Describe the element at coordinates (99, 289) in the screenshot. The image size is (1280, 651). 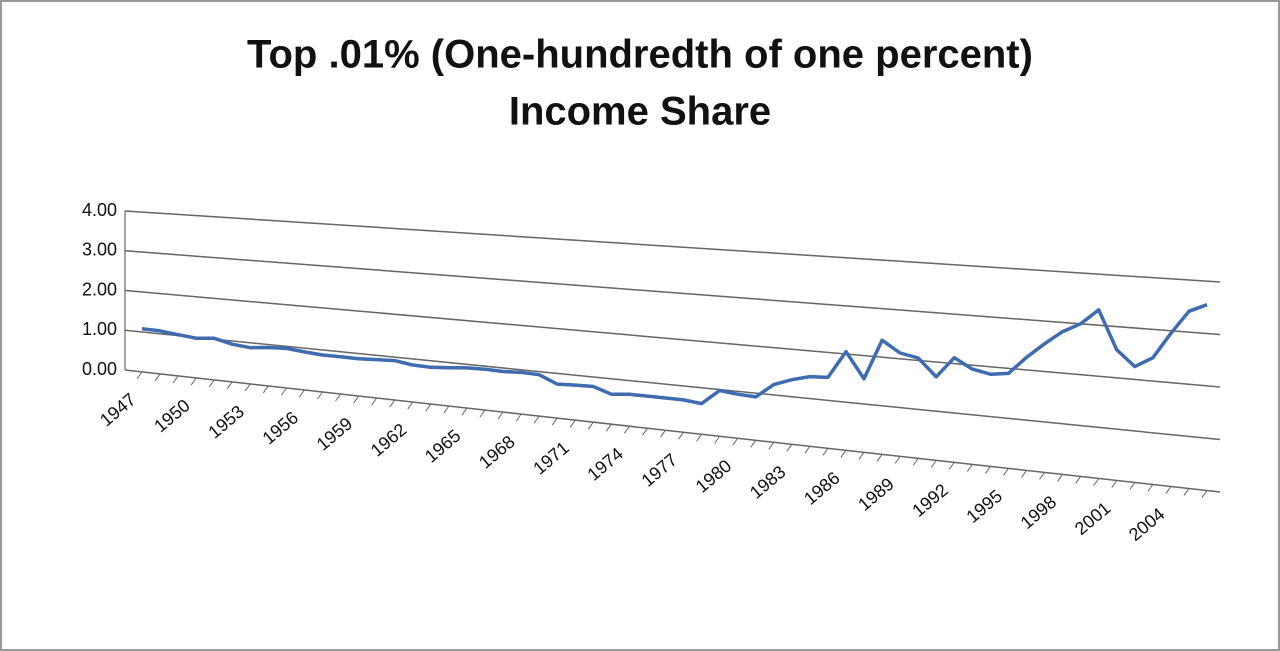
I see `y-tick-label: 2.00` at that location.